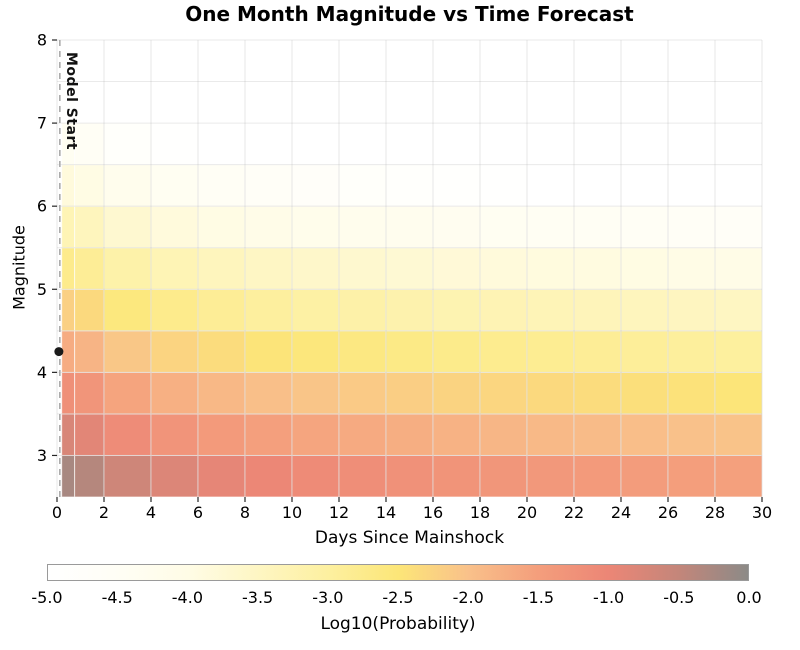 This screenshot has height=650, width=800. I want to click on x-tick-label: 26, so click(668, 512).